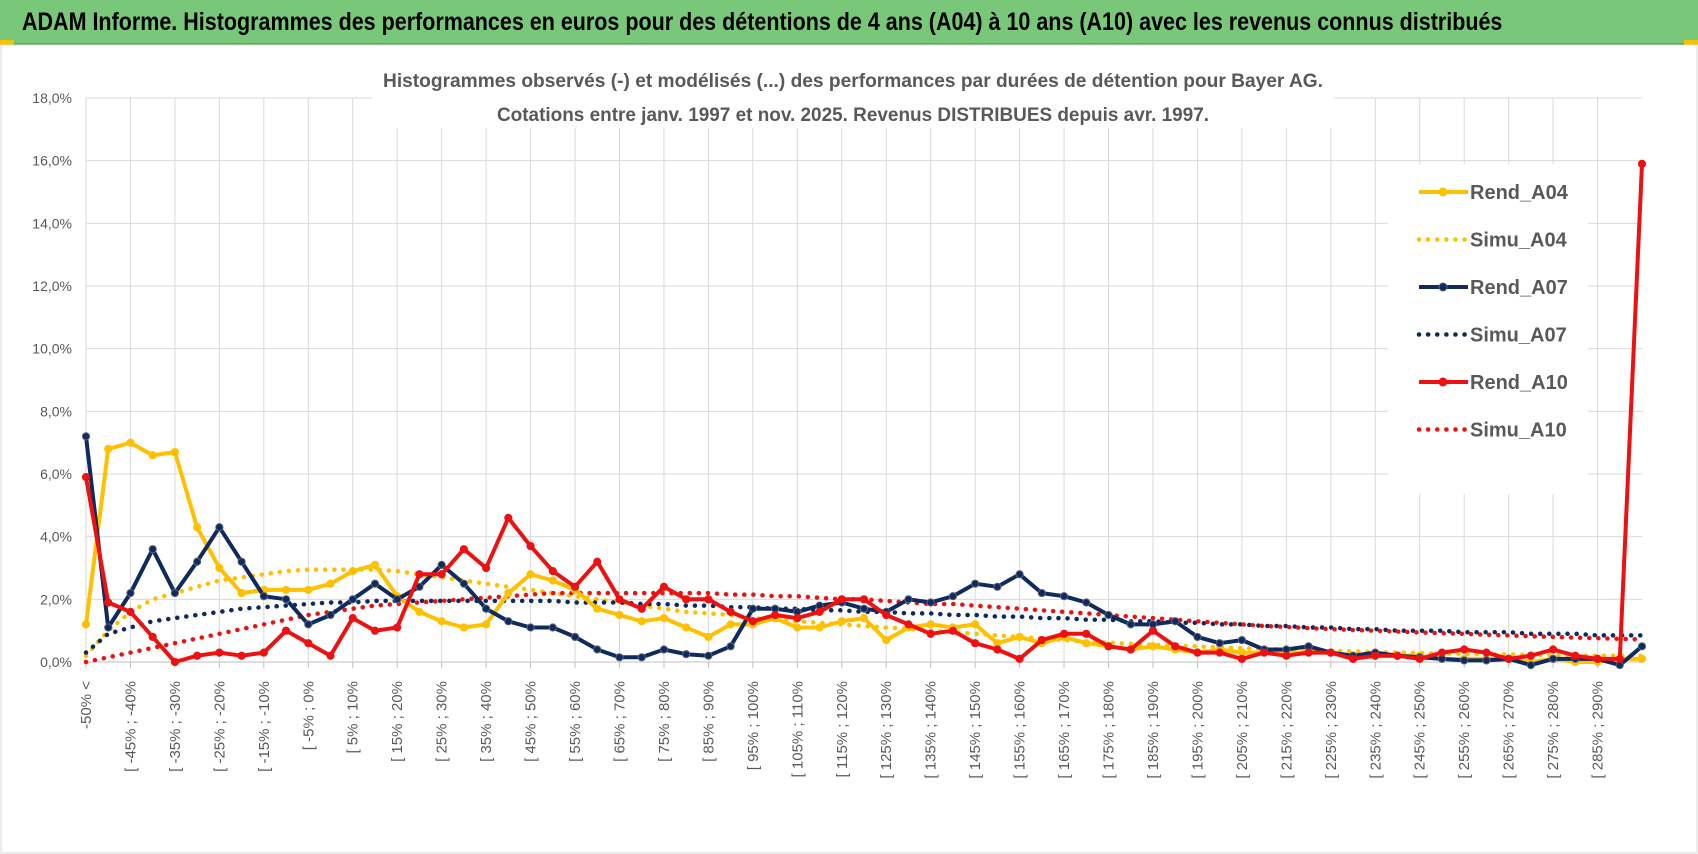 The height and width of the screenshot is (854, 1698). Describe the element at coordinates (1518, 336) in the screenshot. I see `legend-label: Simu_A07` at that location.